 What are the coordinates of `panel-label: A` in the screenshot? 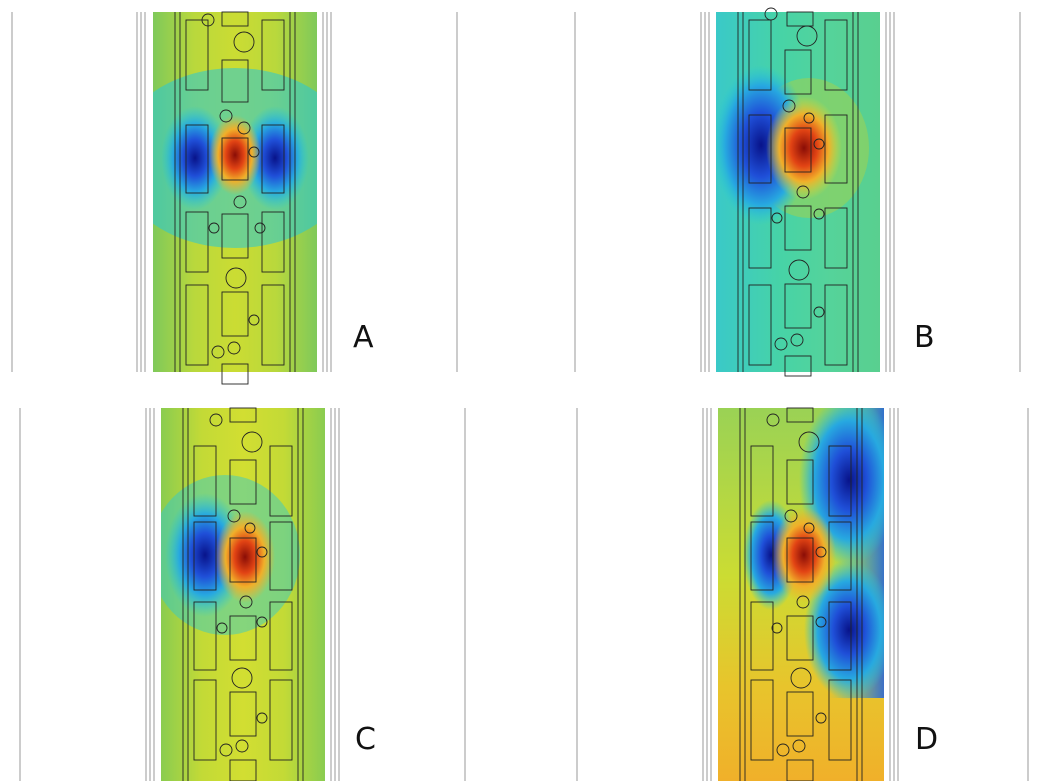 It's located at (363, 337).